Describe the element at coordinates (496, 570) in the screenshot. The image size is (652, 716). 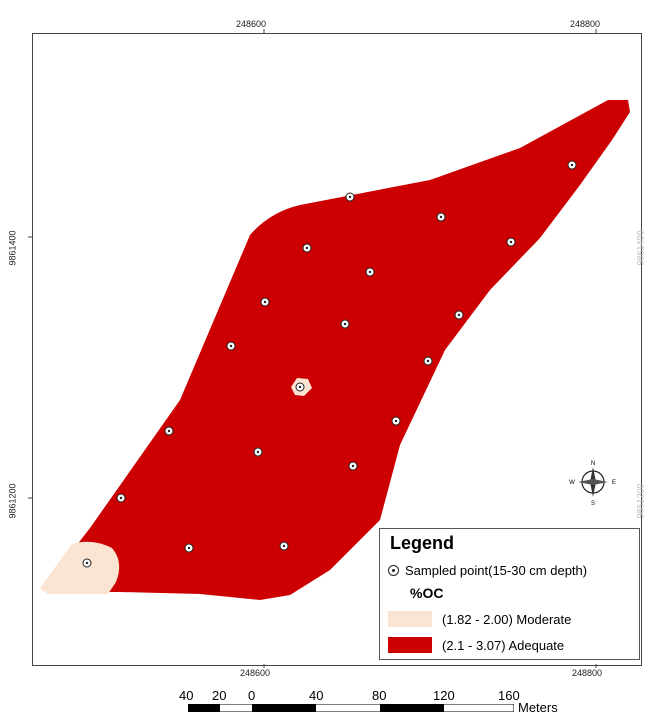
I see `legend-point-label: Sampled point(15-30 cm depth)` at that location.